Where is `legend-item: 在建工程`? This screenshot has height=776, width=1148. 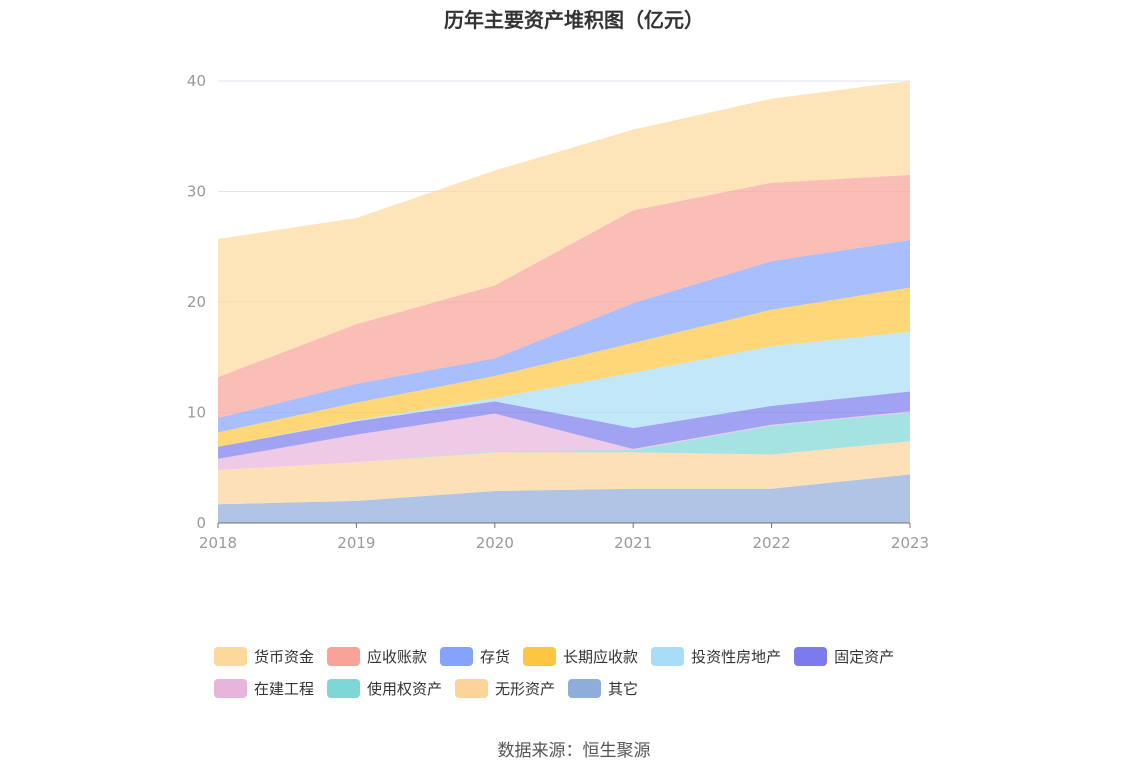 legend-item: 在建工程 is located at coordinates (264, 688).